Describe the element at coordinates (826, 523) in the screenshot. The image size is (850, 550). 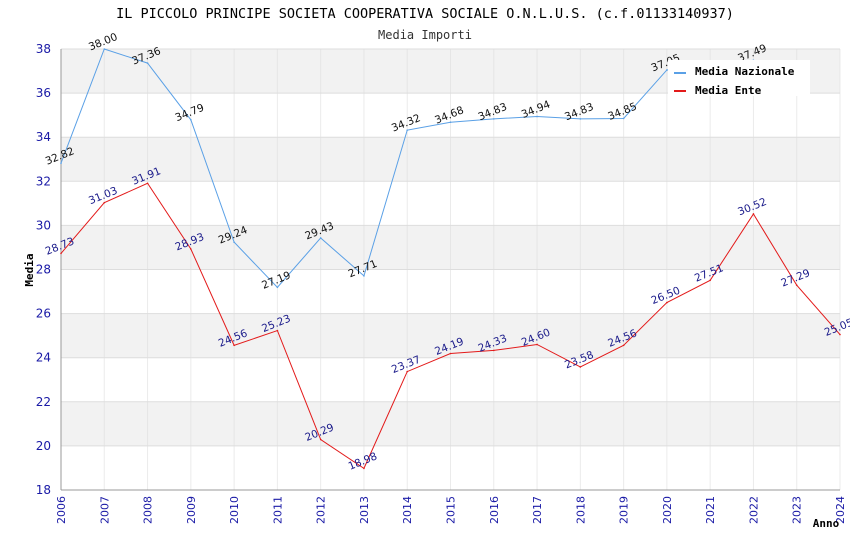
I see `x-axis-label: Anno` at that location.